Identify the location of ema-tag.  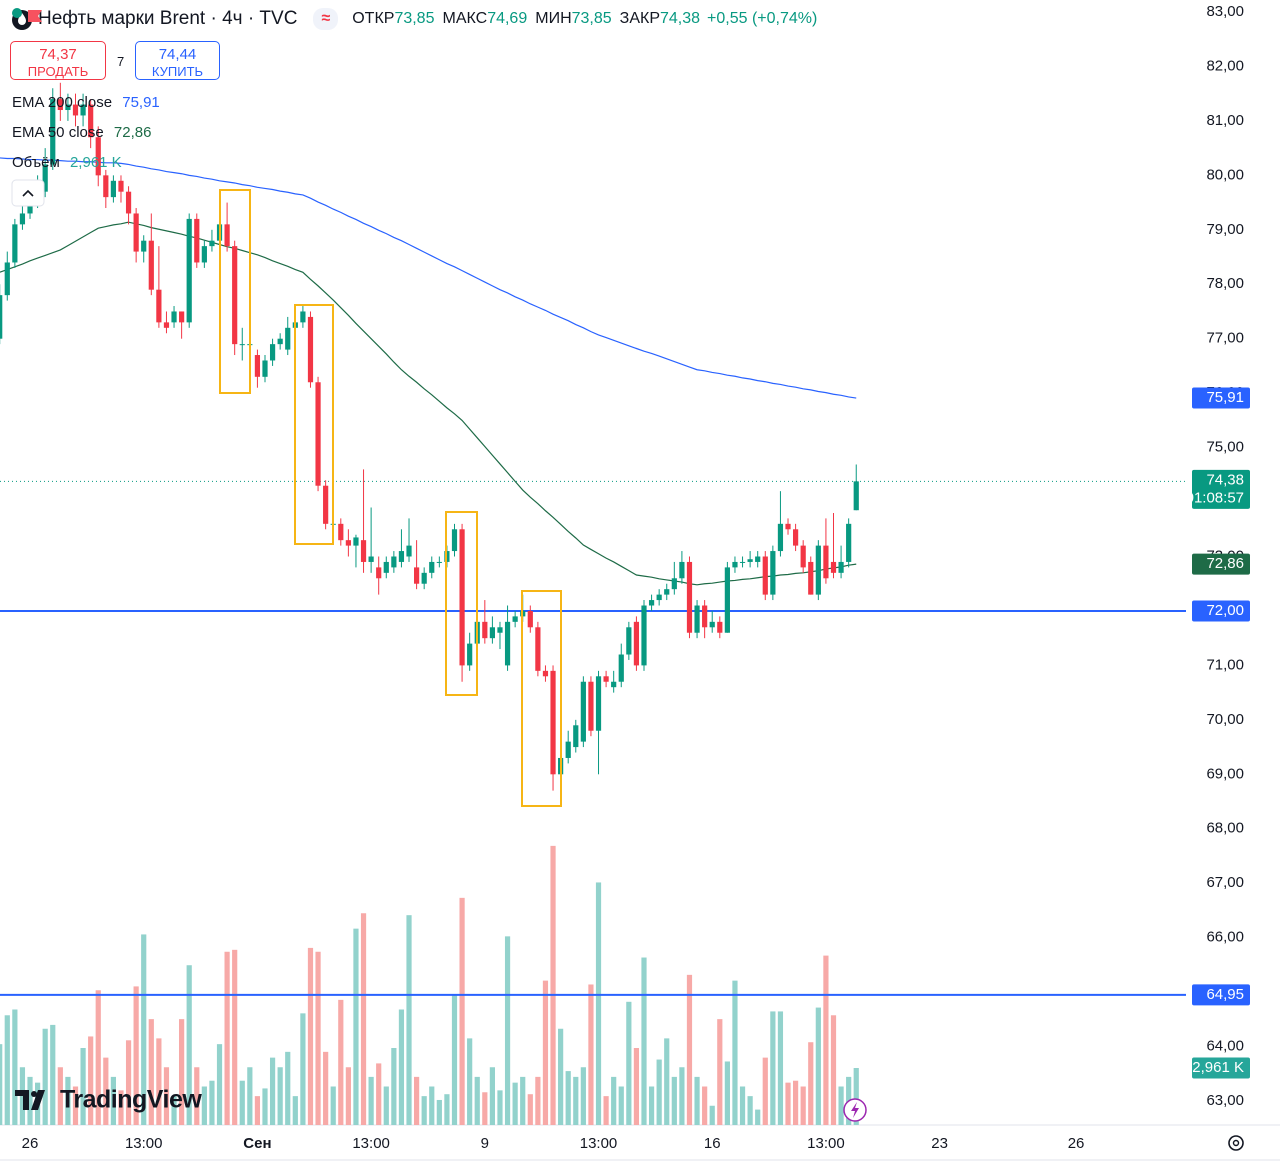
(1221, 398).